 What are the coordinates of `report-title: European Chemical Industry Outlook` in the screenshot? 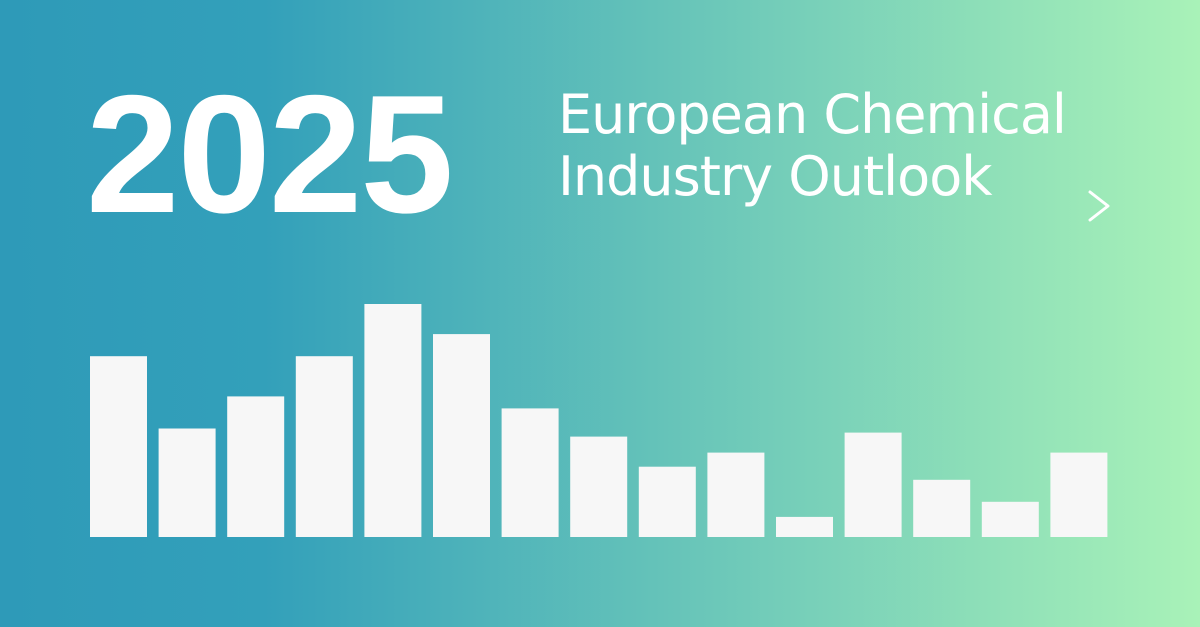 It's located at (848, 146).